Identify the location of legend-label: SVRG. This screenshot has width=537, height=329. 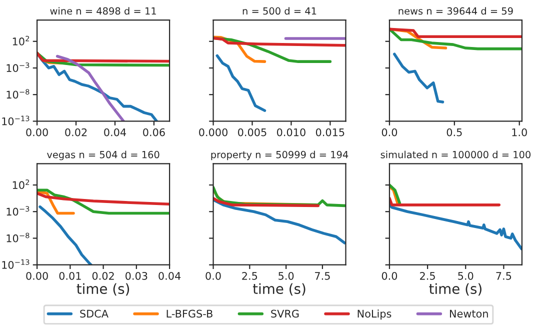
(285, 314).